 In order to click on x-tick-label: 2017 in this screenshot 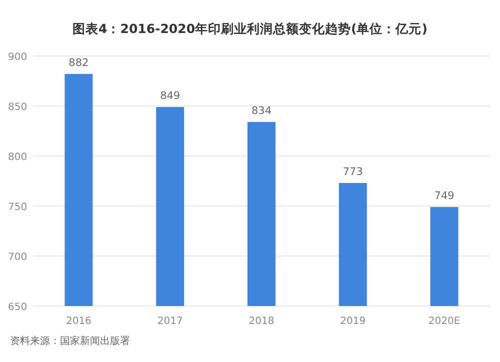, I will do `click(170, 321)`.